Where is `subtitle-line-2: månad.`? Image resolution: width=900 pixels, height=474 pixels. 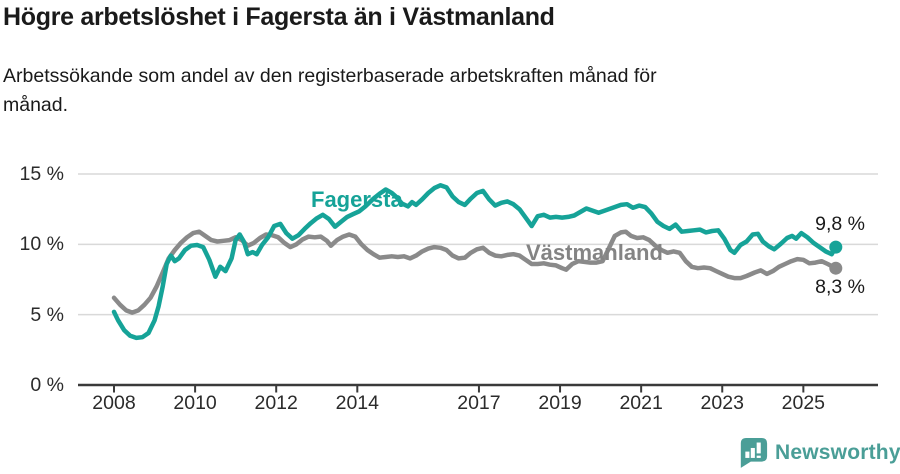 subtitle-line-2: månad. is located at coordinates (36, 104).